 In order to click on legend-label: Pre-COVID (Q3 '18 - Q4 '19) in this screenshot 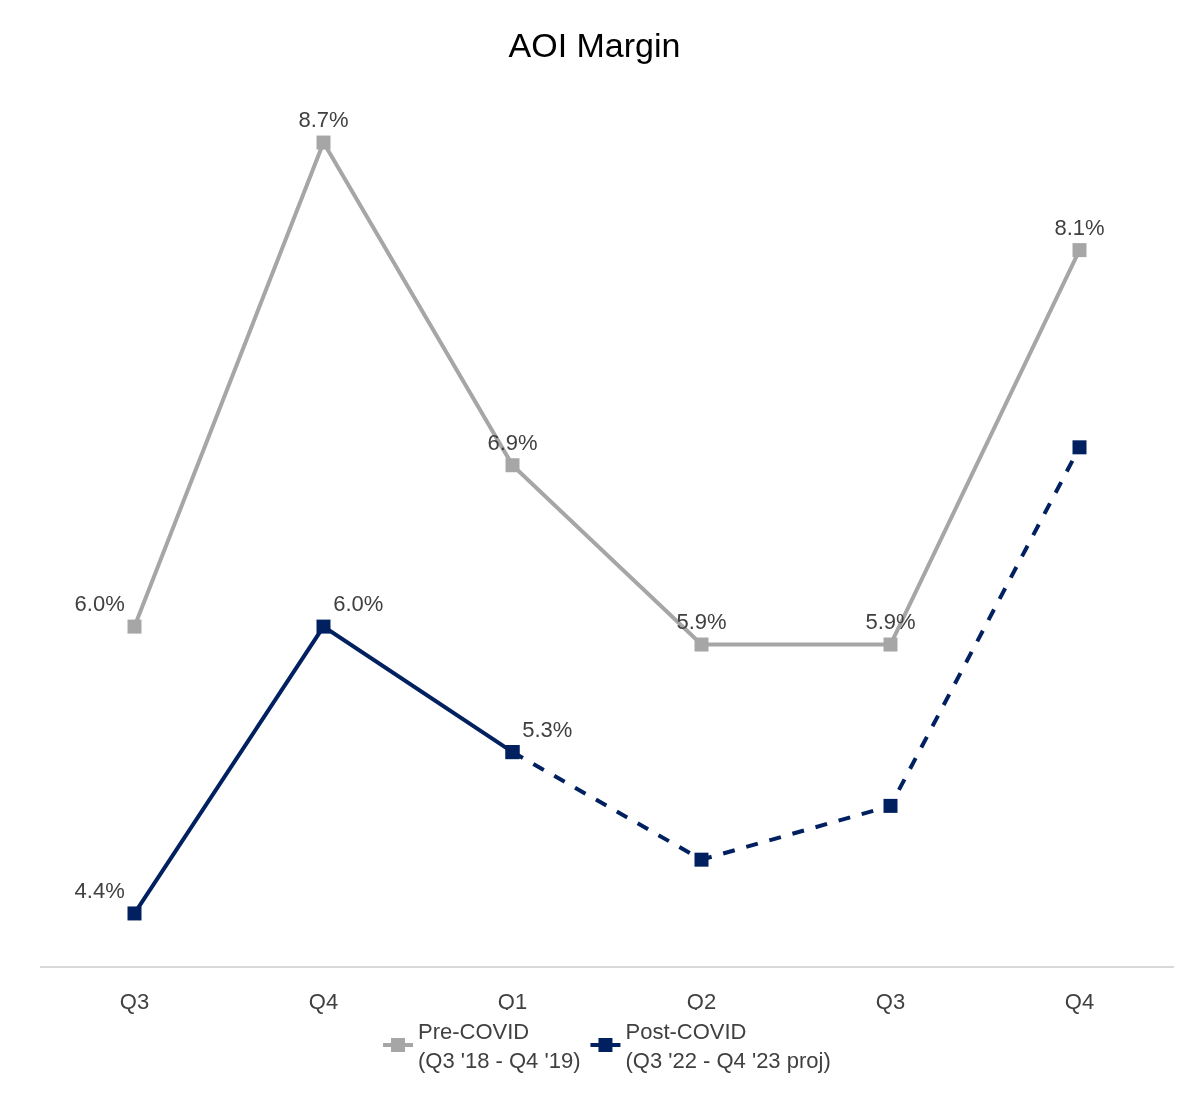, I will do `click(499, 1046)`.